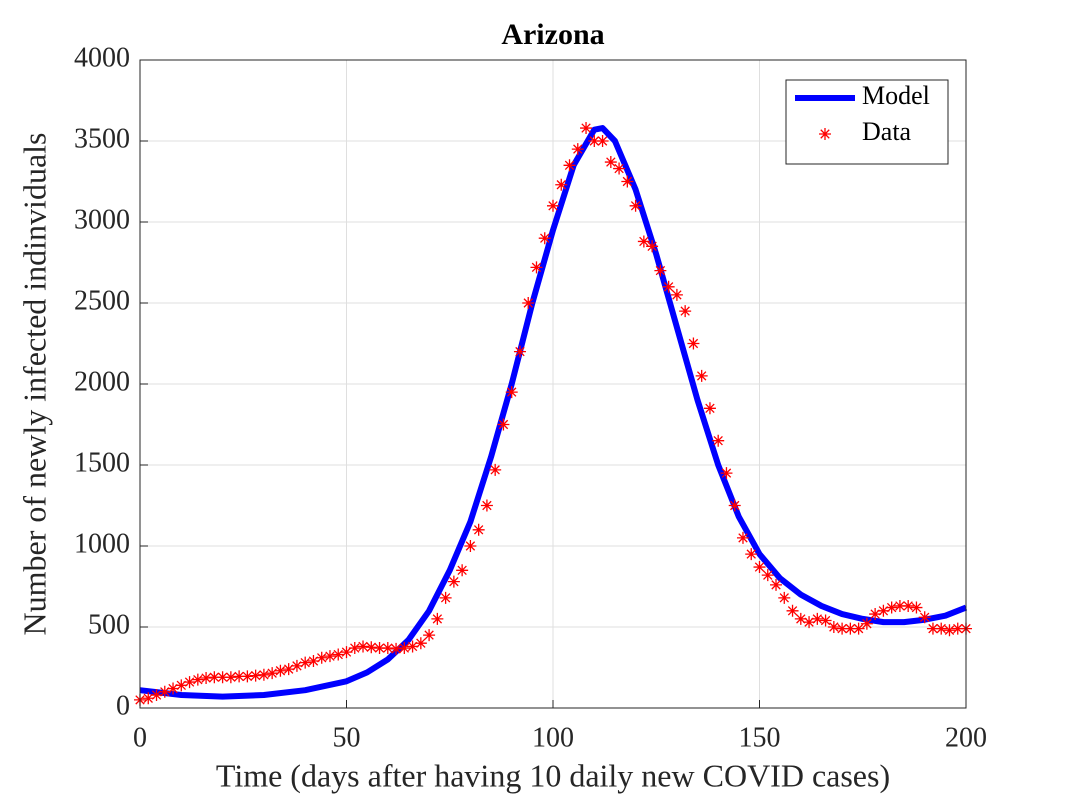 Image resolution: width=1067 pixels, height=800 pixels. What do you see at coordinates (825, 134) in the screenshot?
I see `legend-marker` at bounding box center [825, 134].